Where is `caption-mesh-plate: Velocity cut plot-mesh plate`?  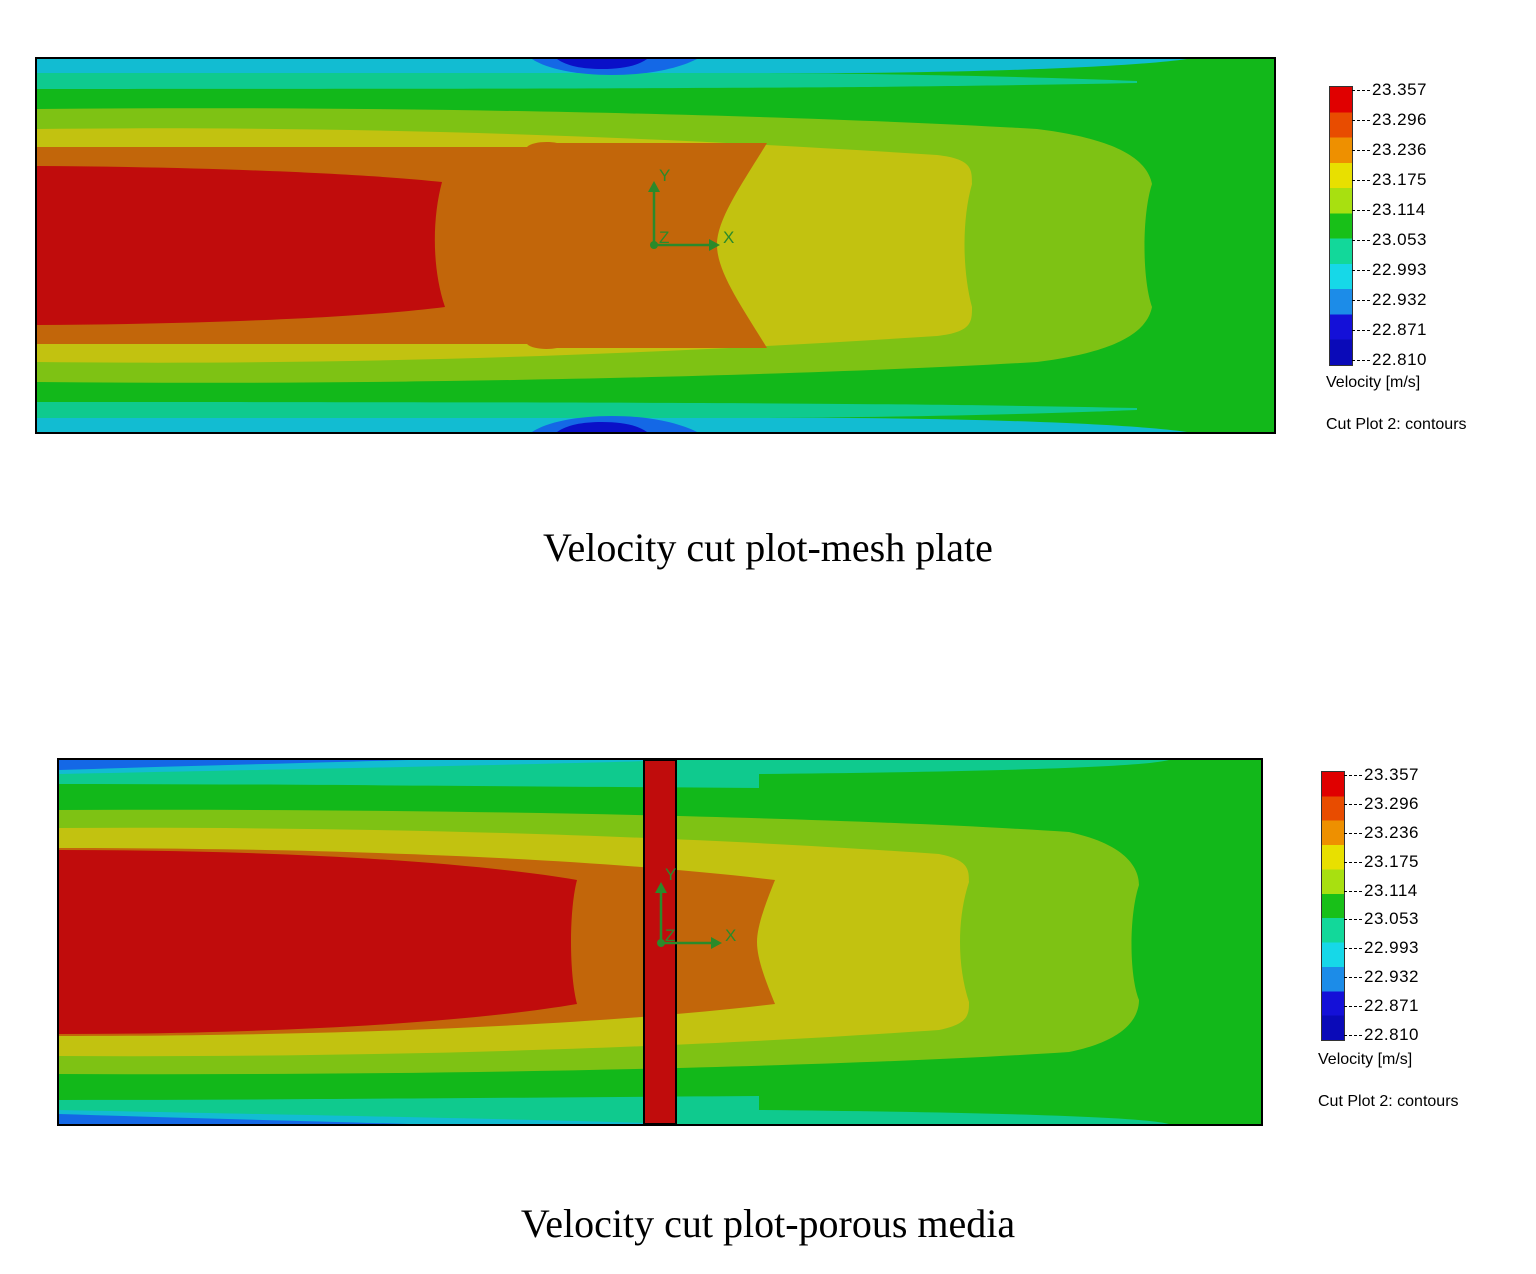
caption-mesh-plate: Velocity cut plot-mesh plate is located at coordinates (768, 547).